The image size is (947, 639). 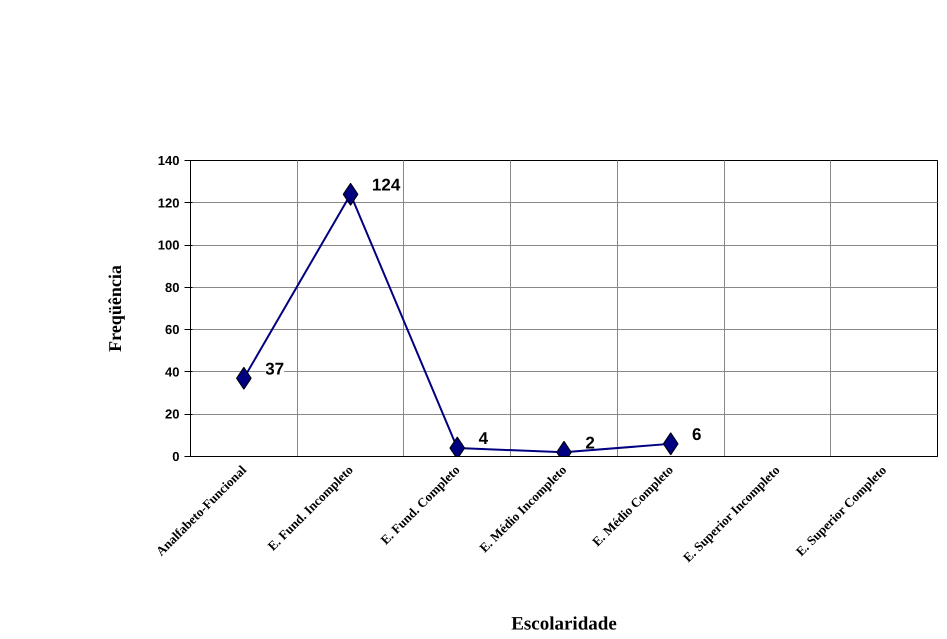 What do you see at coordinates (670, 444) in the screenshot?
I see `point` at bounding box center [670, 444].